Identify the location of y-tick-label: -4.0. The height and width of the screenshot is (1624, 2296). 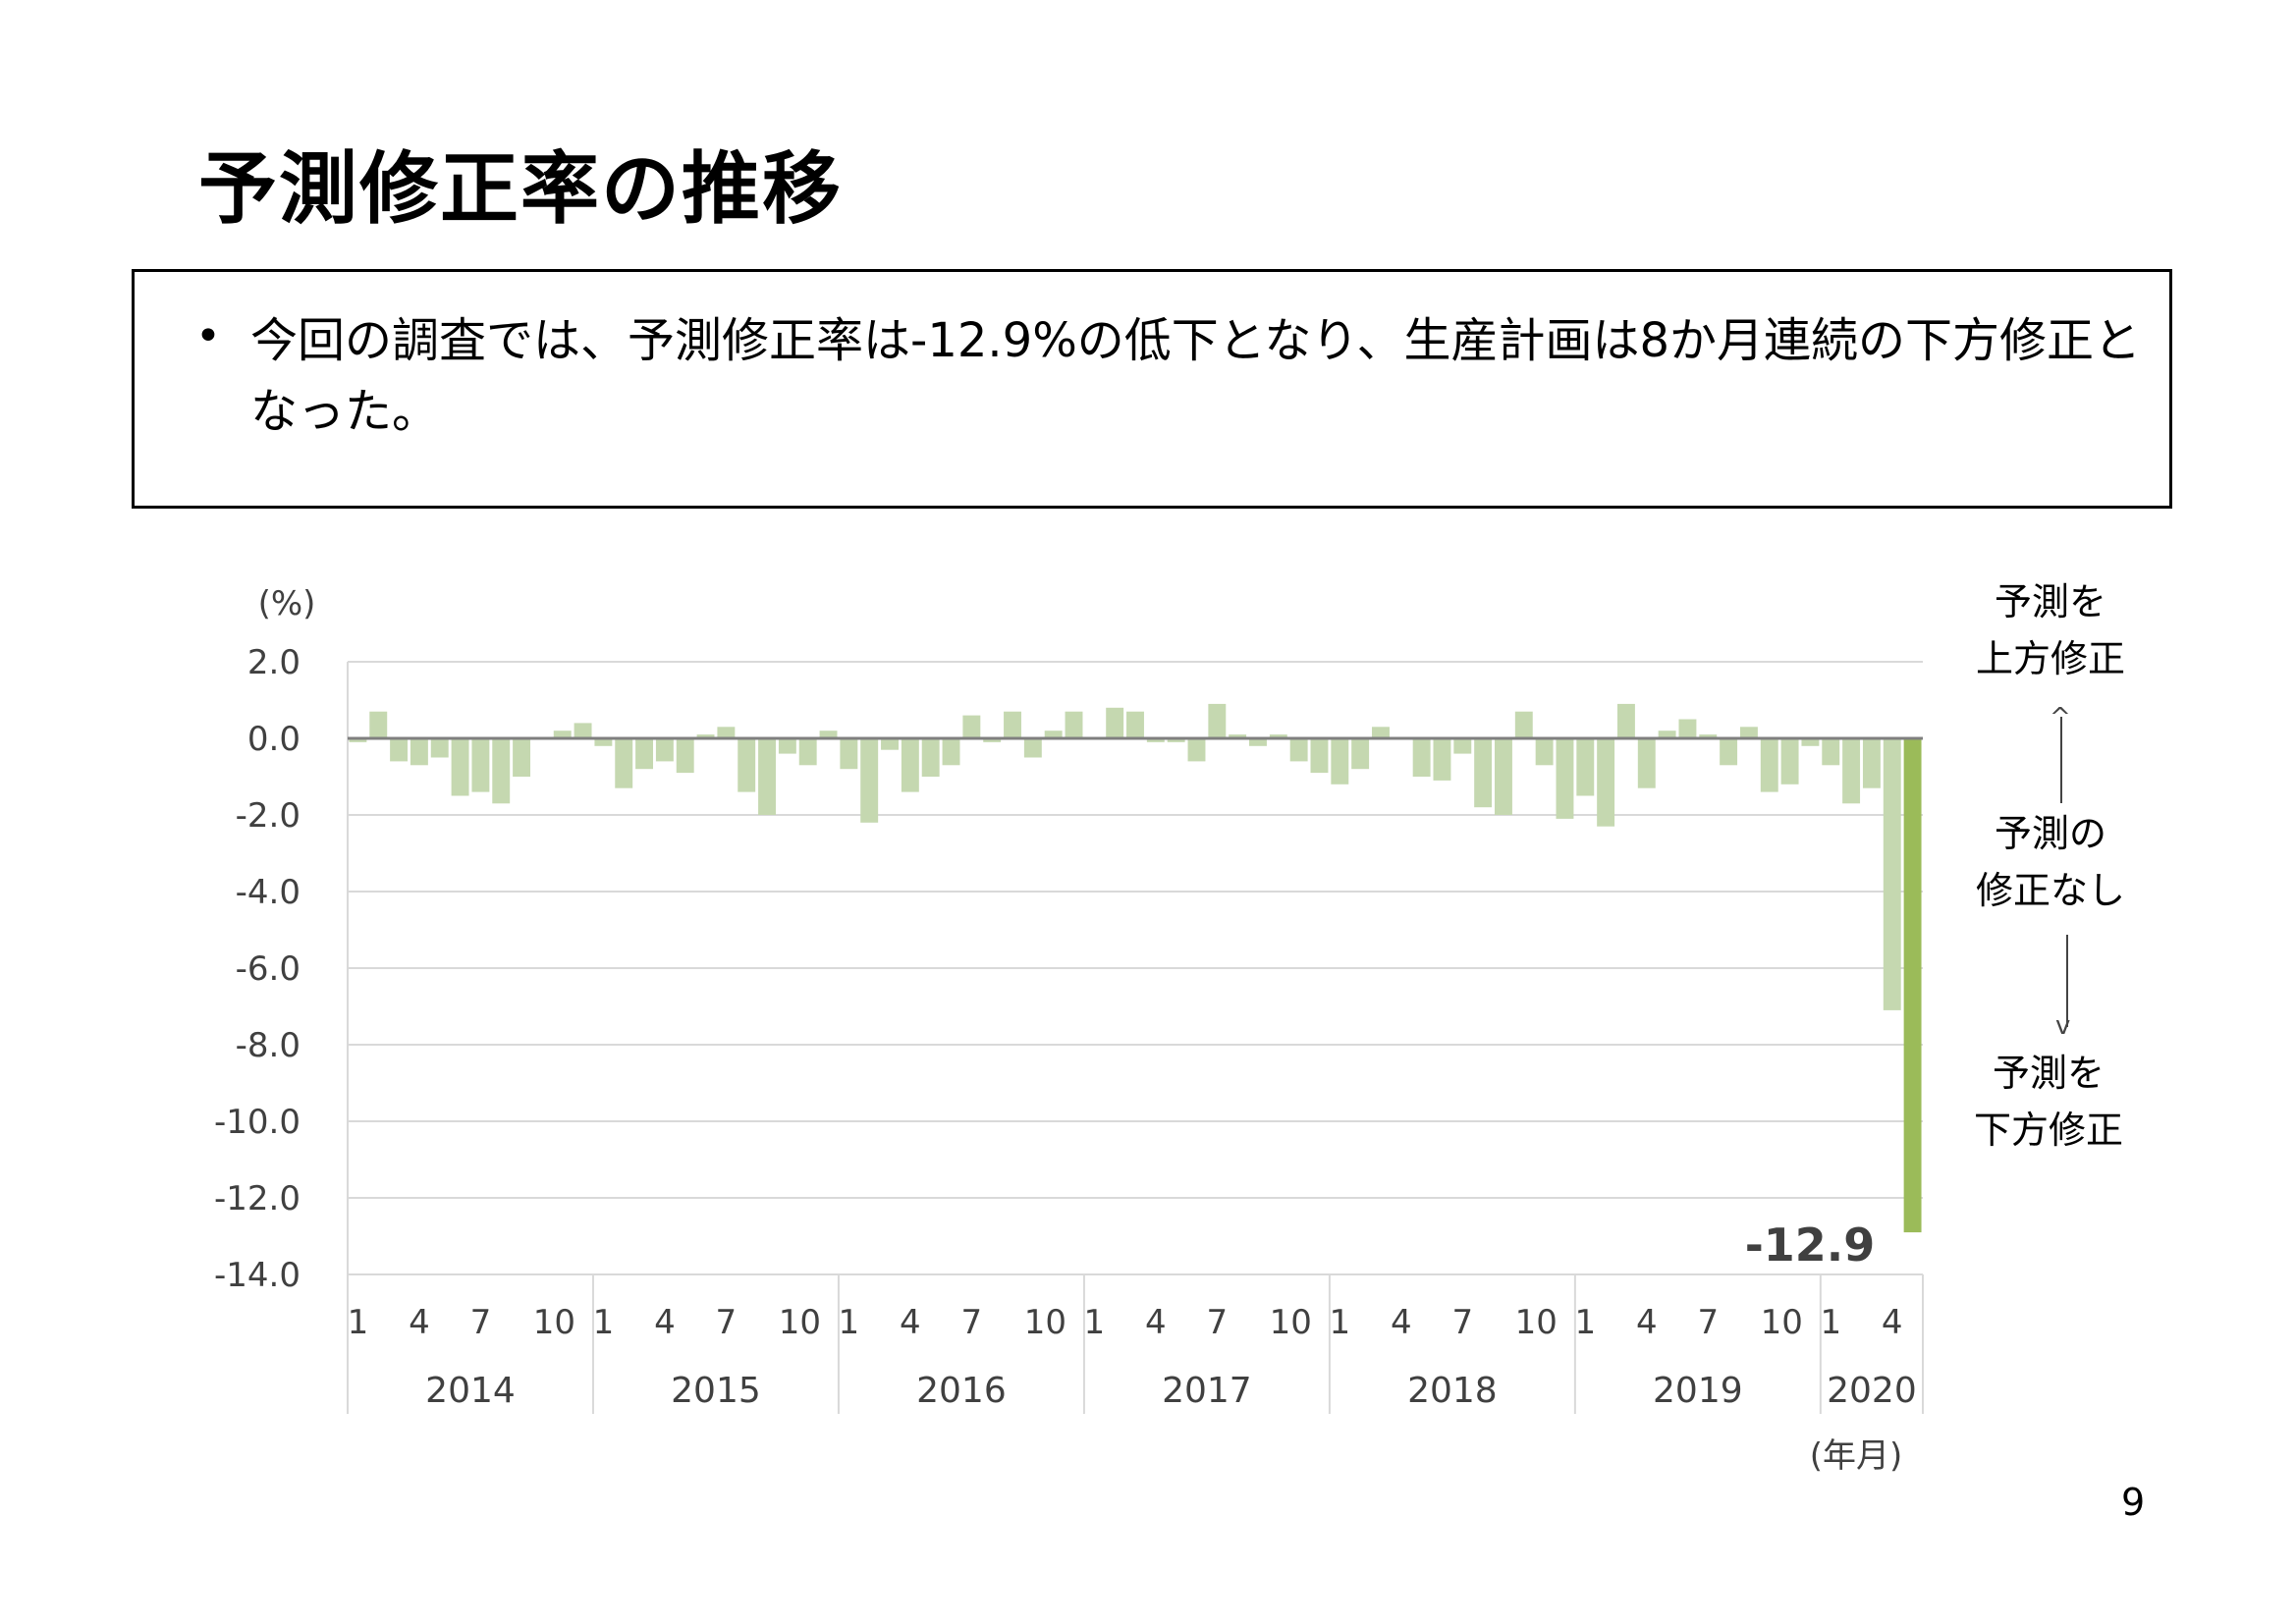
(268, 892).